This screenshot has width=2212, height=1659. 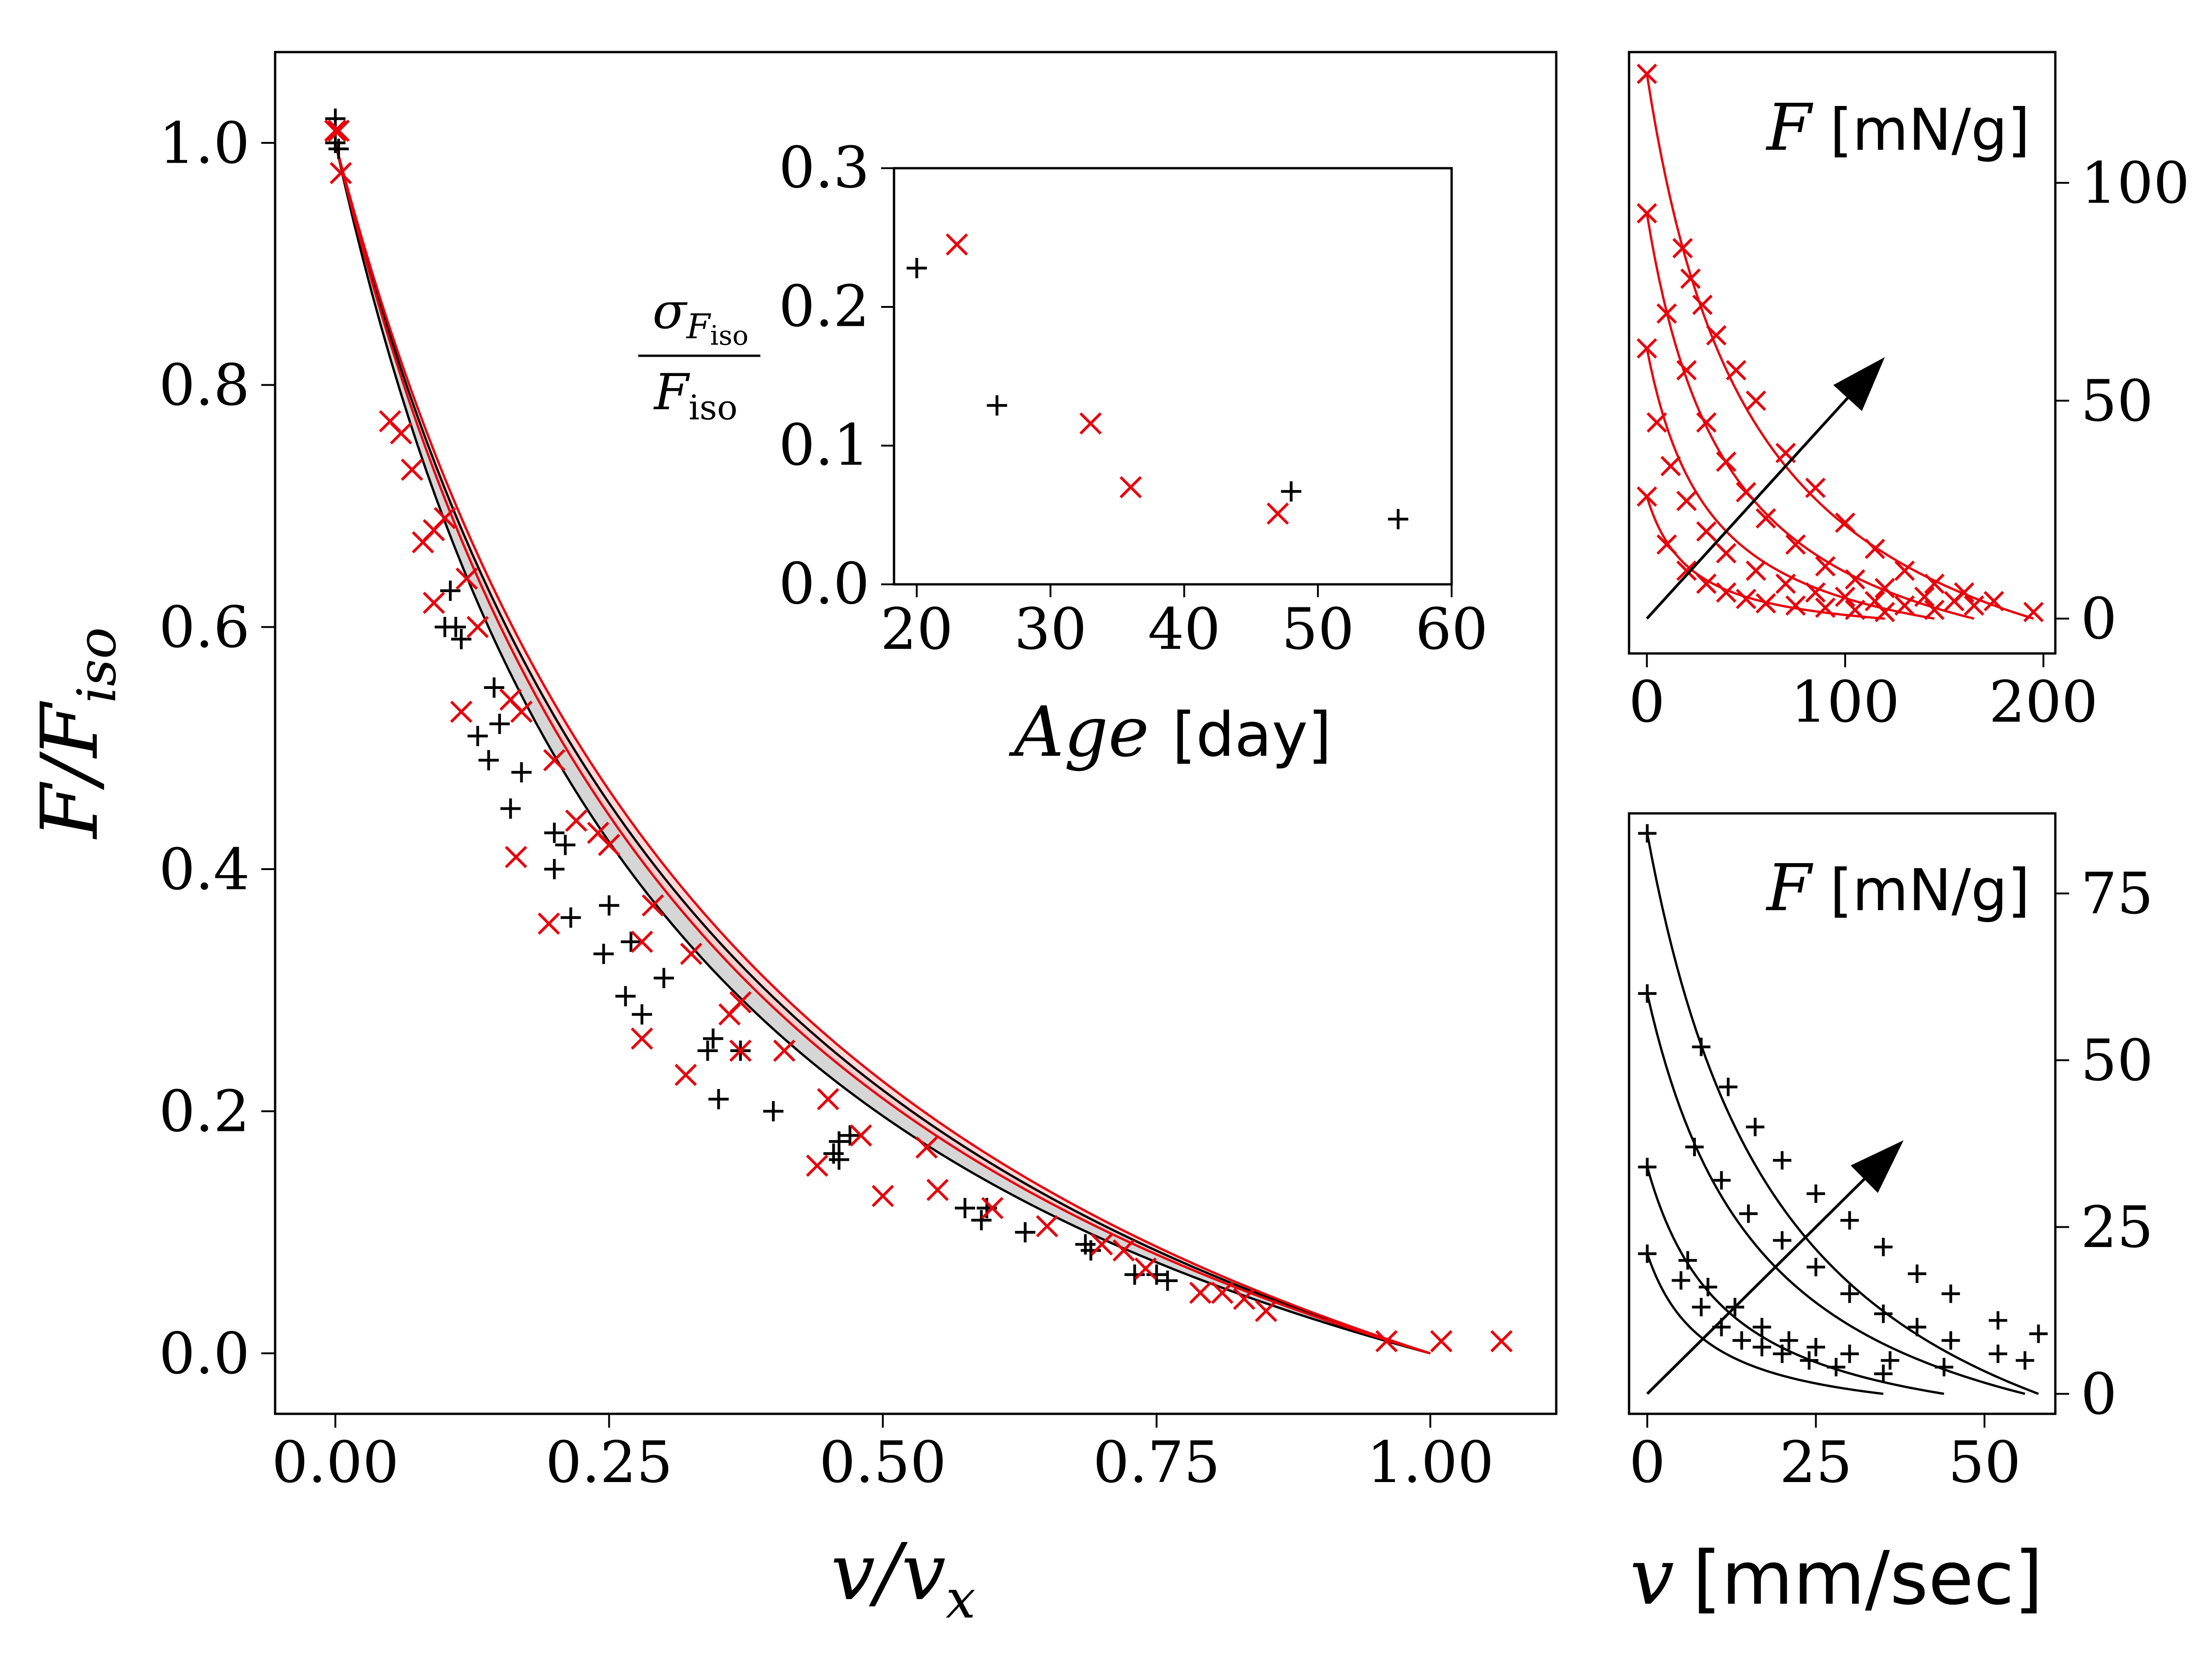 I want to click on top-right-y-label: F [mN/g], so click(x=1897, y=127).